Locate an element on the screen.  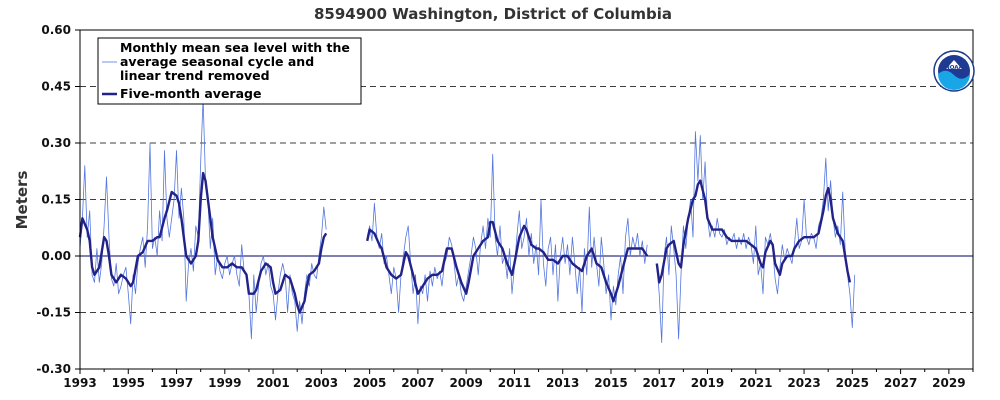
legend-average-label: Five-month average is located at coordinates (190, 93).